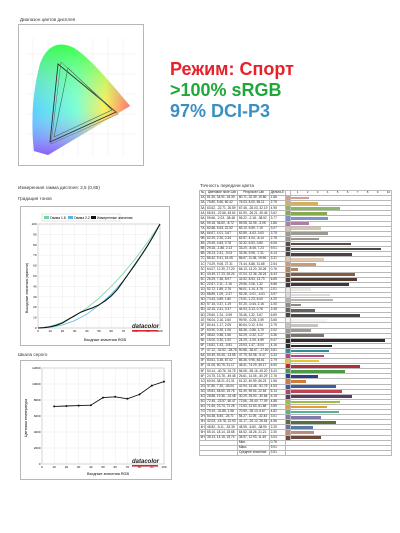 This screenshot has height=533, width=400. What do you see at coordinates (35, 297) in the screenshot?
I see `tone-ytick: 30` at bounding box center [35, 297].